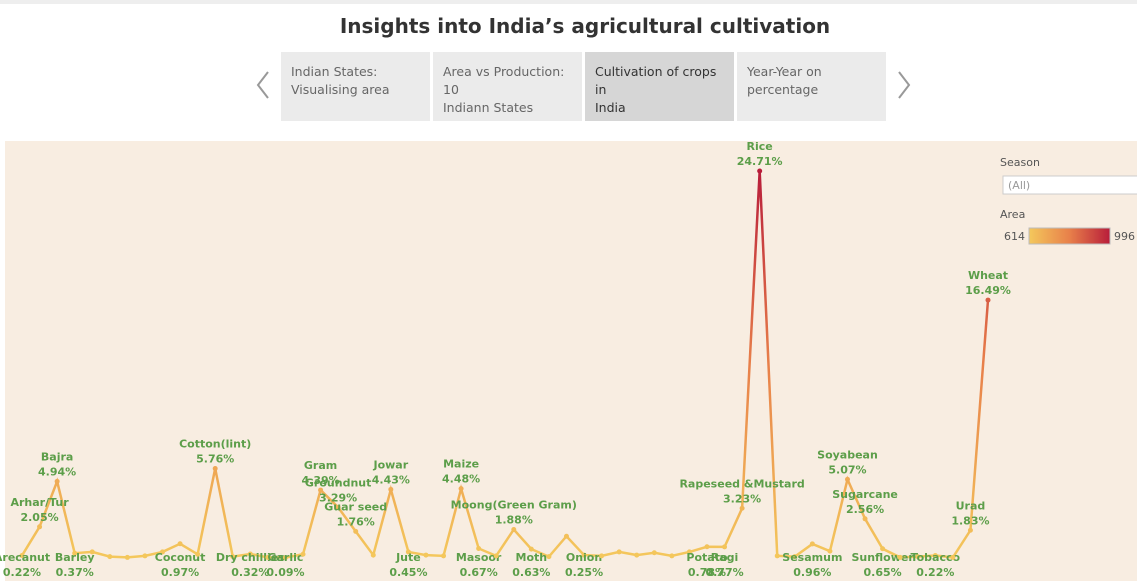 This screenshot has width=1137, height=581. I want to click on point-label: Dry chillies, so click(250, 557).